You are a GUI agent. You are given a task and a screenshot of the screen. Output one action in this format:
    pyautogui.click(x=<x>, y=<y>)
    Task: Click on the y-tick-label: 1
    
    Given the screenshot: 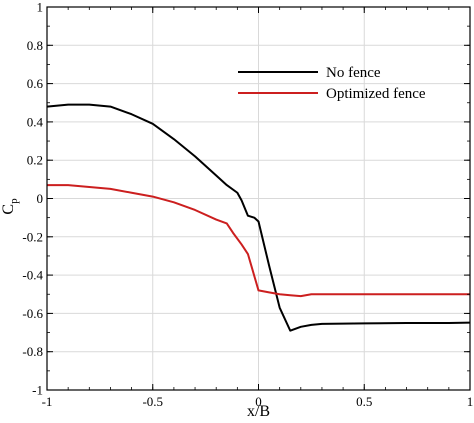 What is the action you would take?
    pyautogui.click(x=40, y=7)
    